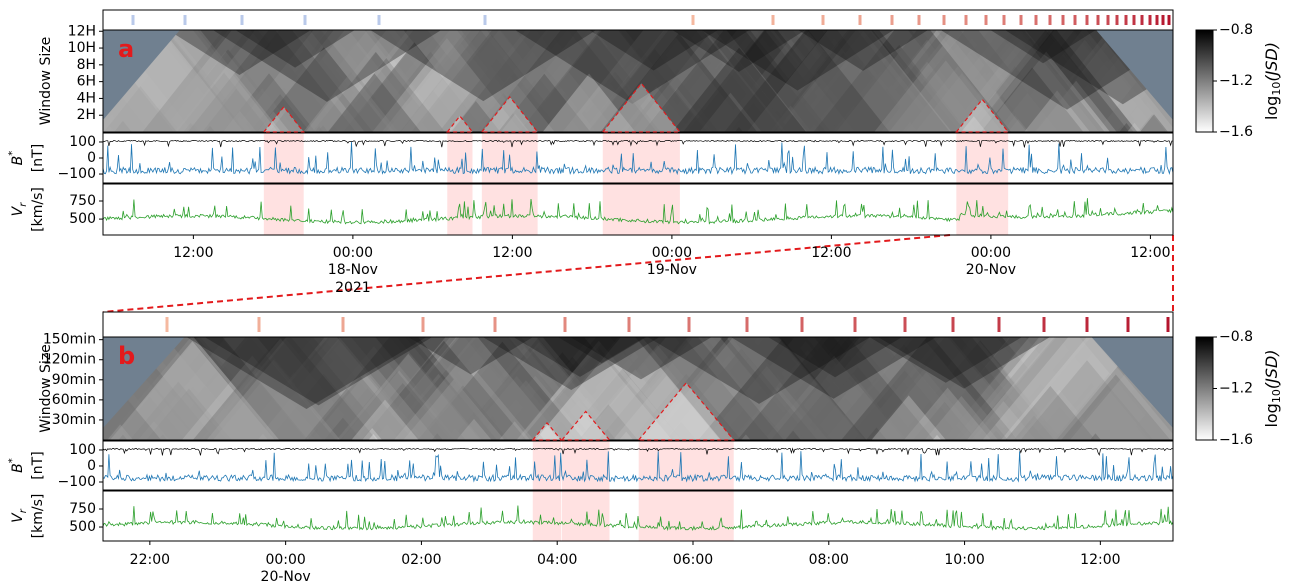 This screenshot has width=1290, height=586. I want to click on colorbar-tick-label: −1.6, so click(1236, 440).